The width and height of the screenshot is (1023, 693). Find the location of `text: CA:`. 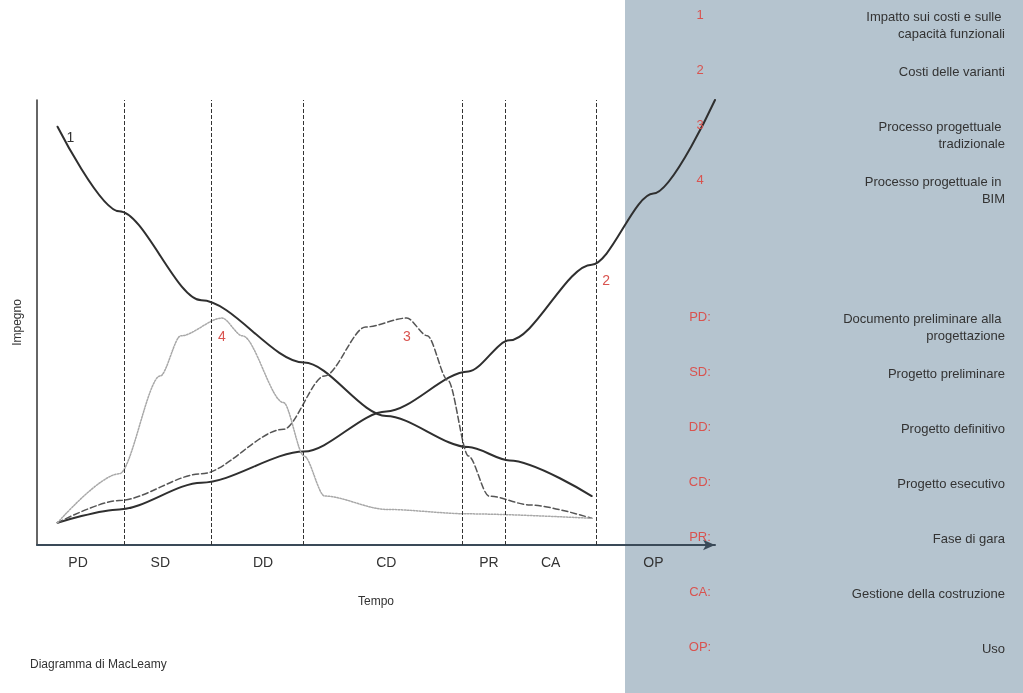

text: CA: is located at coordinates (700, 591).